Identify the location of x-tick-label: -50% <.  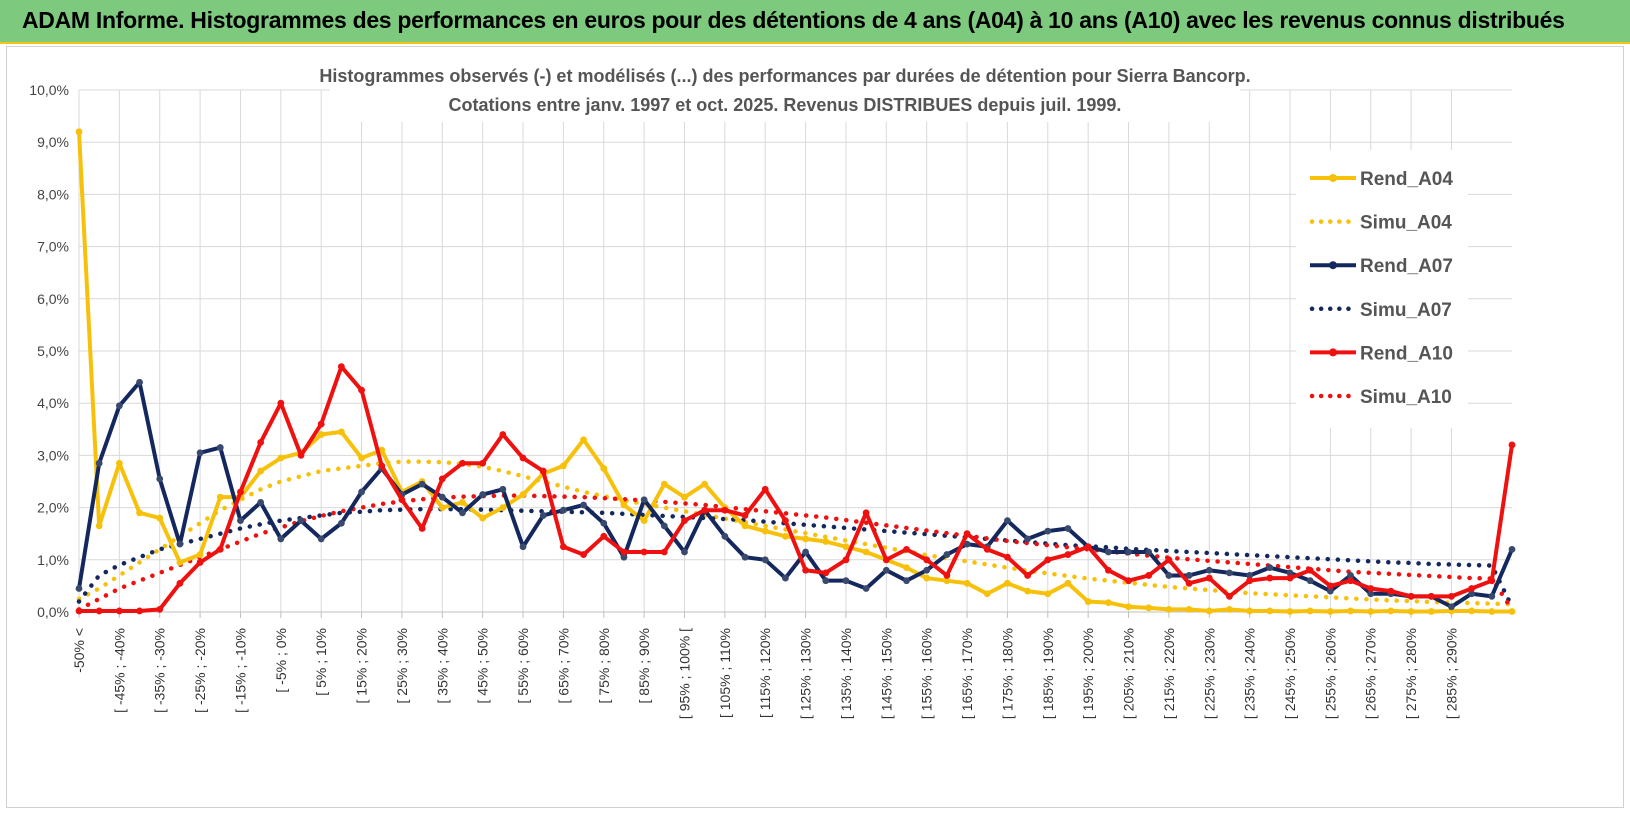
(79, 650).